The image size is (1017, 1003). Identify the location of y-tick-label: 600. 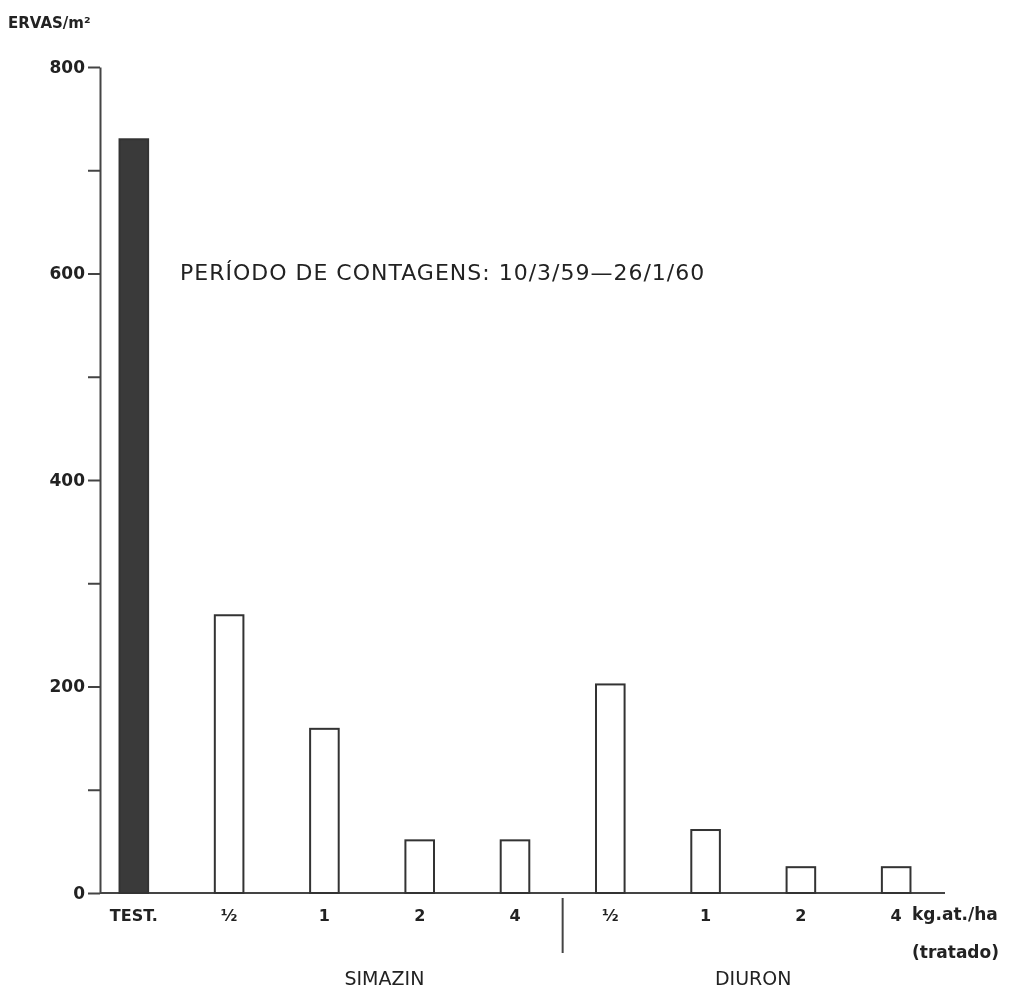
(67, 273).